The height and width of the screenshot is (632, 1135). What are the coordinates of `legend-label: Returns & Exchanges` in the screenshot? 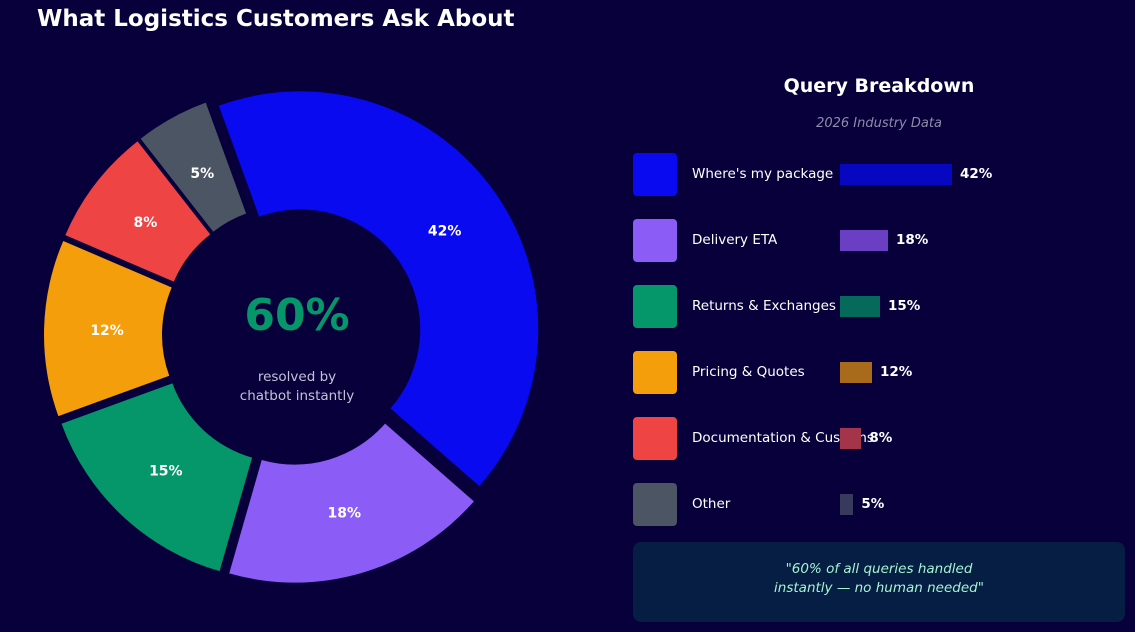 It's located at (764, 306).